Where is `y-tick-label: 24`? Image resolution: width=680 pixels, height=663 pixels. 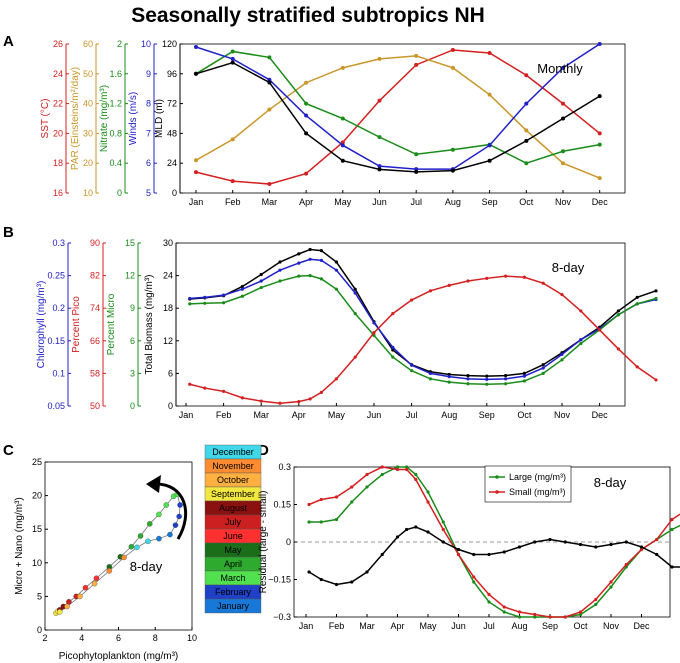 y-tick-label: 24 is located at coordinates (172, 163).